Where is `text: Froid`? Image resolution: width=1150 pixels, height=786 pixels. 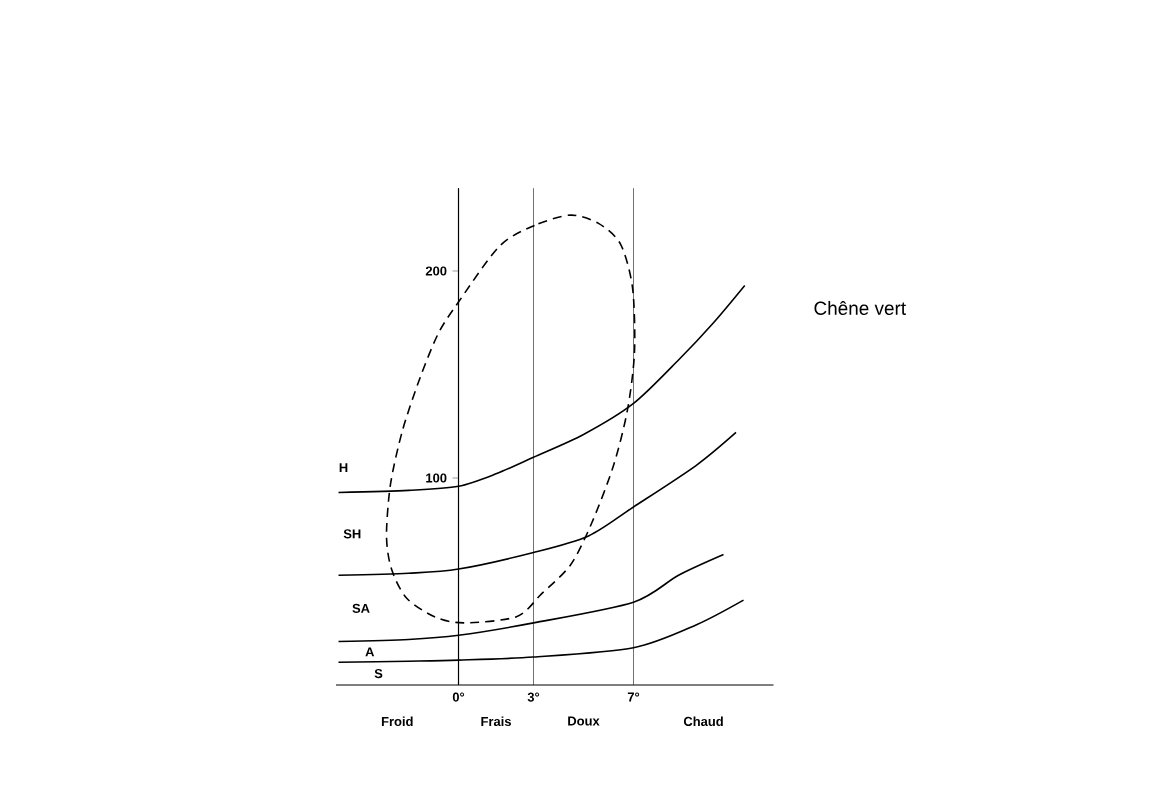
text: Froid is located at coordinates (397, 721).